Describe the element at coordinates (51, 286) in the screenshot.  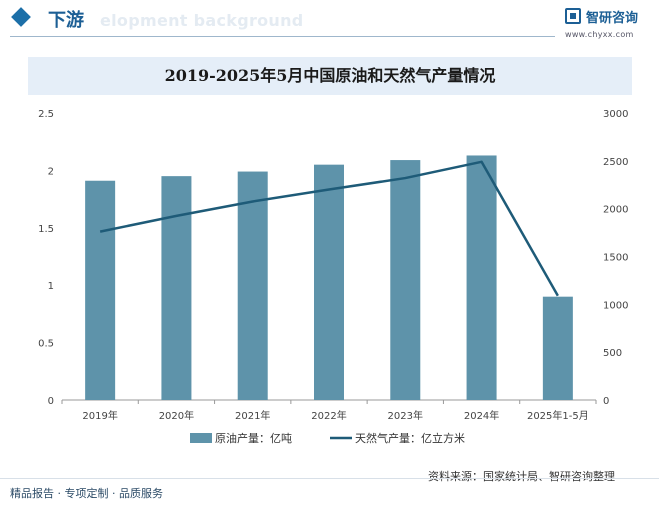
I see `y-left-tick-label: 1` at that location.